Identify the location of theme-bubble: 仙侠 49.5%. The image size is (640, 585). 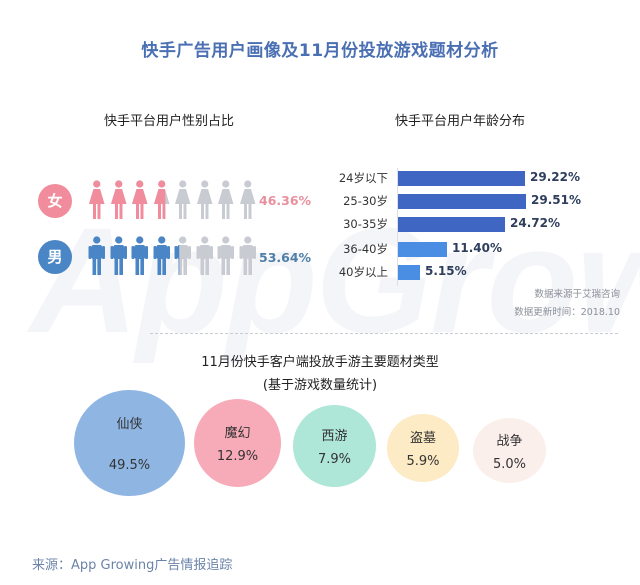
(129, 443).